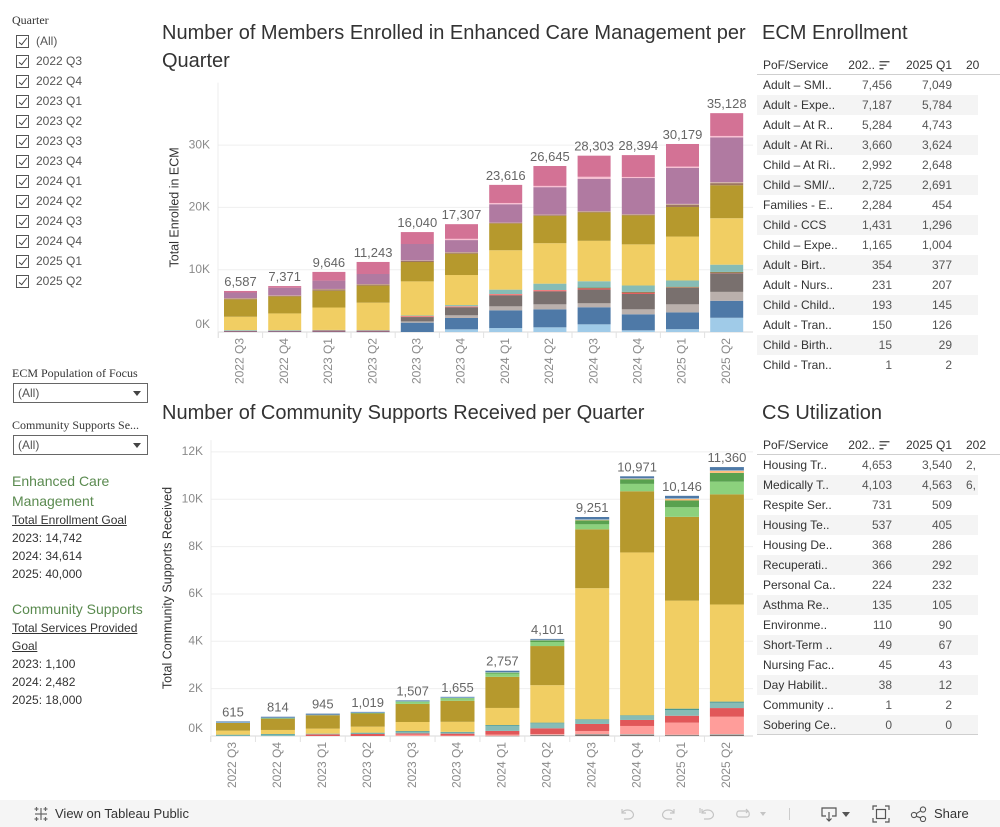  What do you see at coordinates (84, 161) in the screenshot?
I see `quarter-option: 2023 Q4` at bounding box center [84, 161].